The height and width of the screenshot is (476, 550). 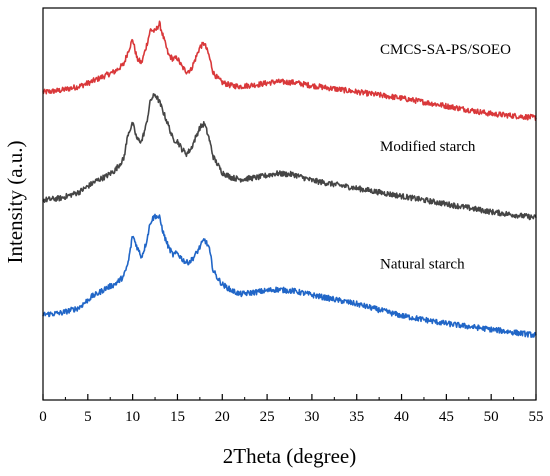 I want to click on x-tick-label: 35, so click(x=356, y=417).